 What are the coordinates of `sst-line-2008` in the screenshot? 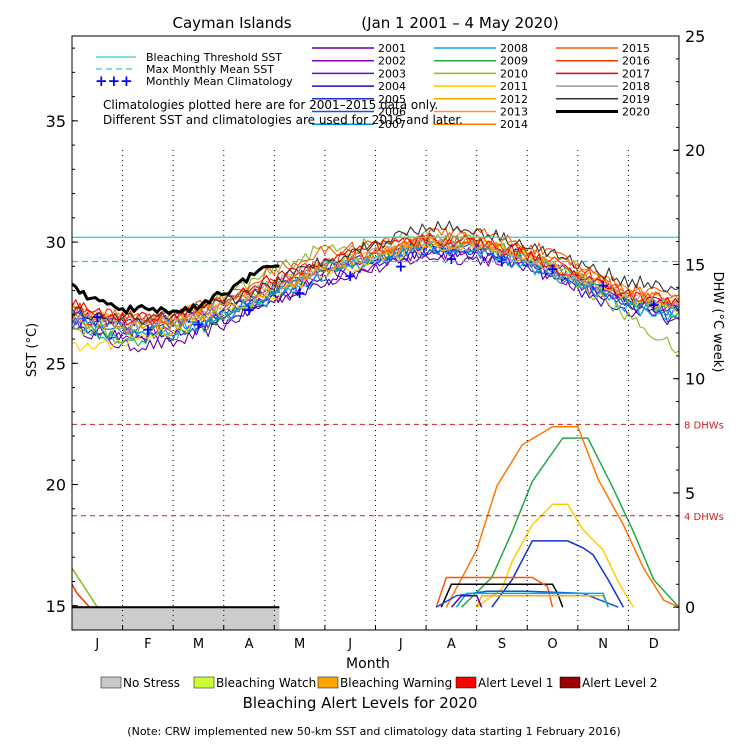 It's located at (375, 293).